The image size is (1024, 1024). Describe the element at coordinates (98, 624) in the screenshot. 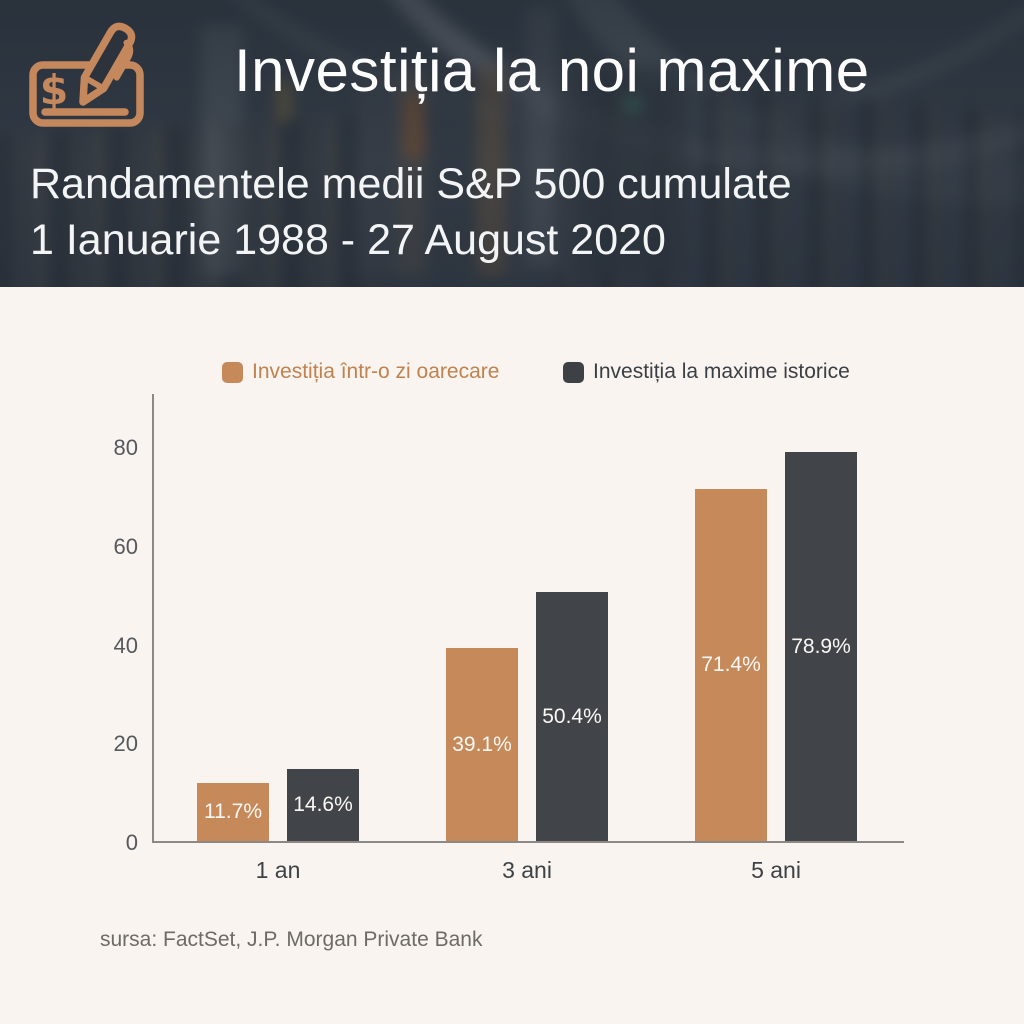

I see `y-axis: 0 20 40 60 80` at that location.